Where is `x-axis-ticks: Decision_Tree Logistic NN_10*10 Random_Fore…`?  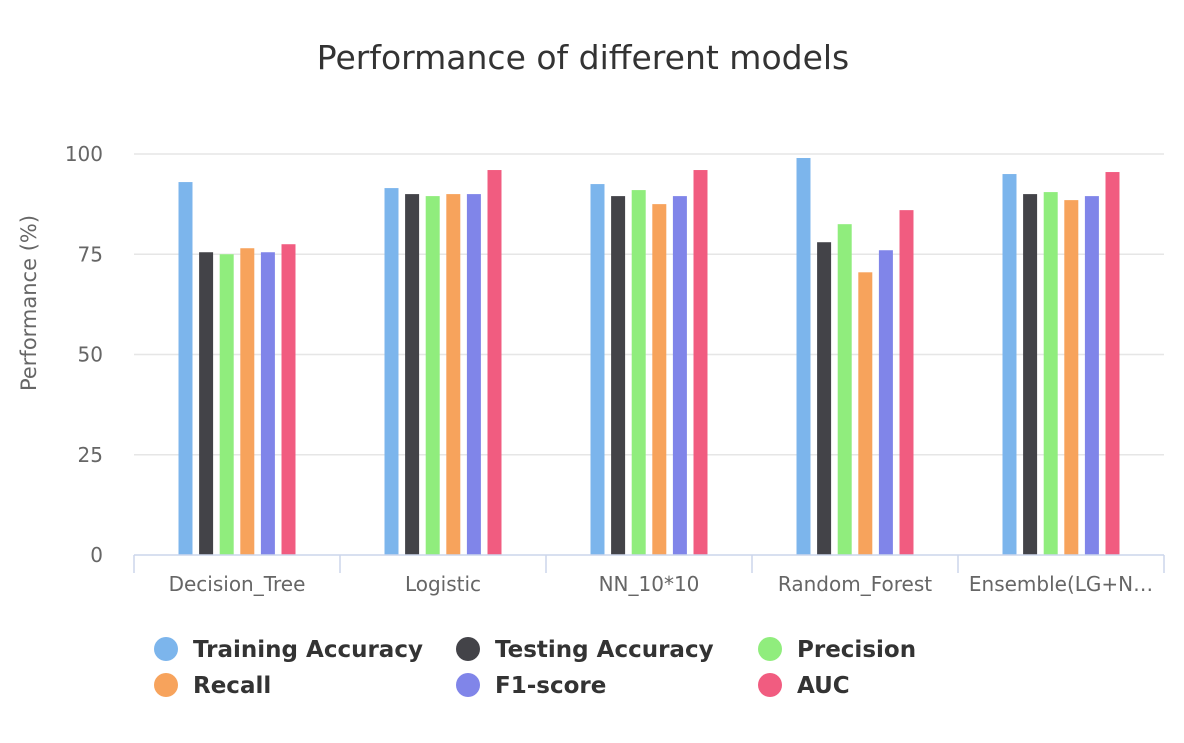
x-axis-ticks: Decision_Tree Logistic NN_10*10 Random_Fore… is located at coordinates (661, 584).